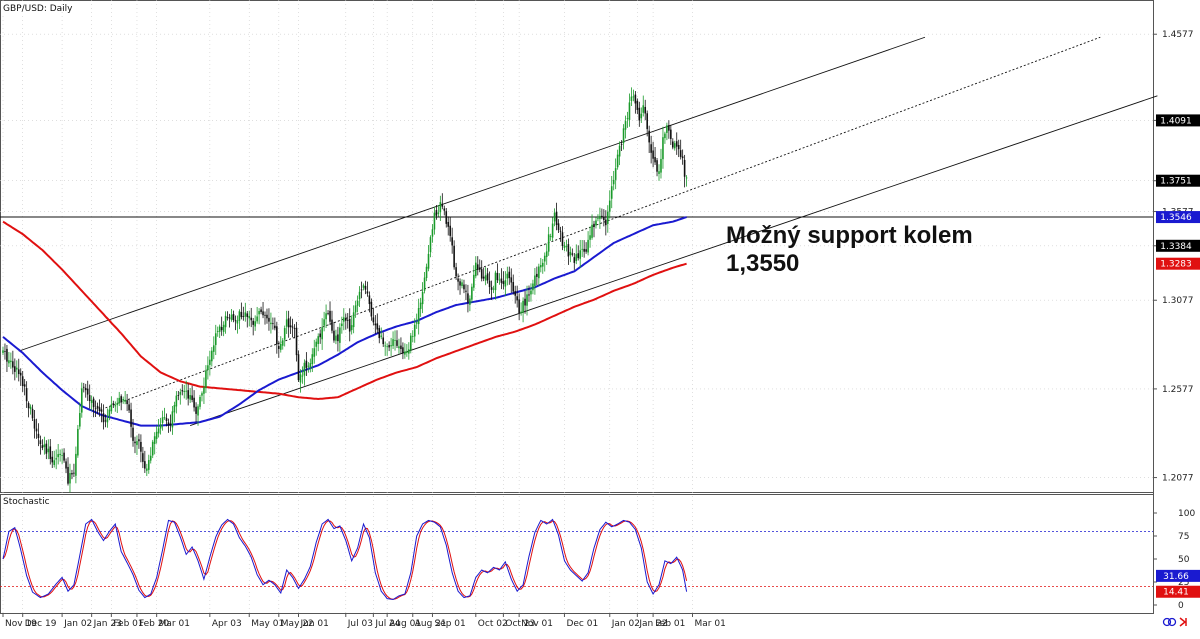  I want to click on annotation-line-1: Možný support kolem, so click(849, 235).